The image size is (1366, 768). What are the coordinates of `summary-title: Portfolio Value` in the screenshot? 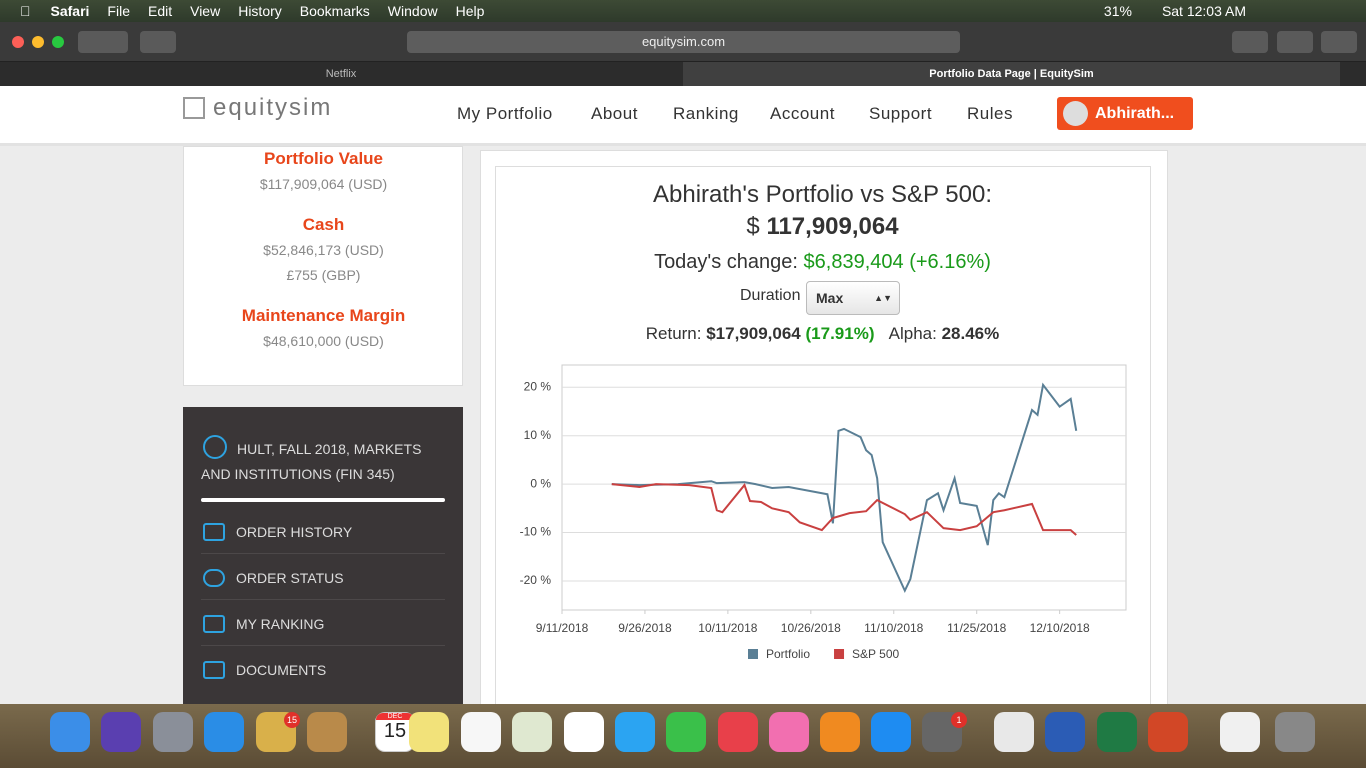 It's located at (323, 158).